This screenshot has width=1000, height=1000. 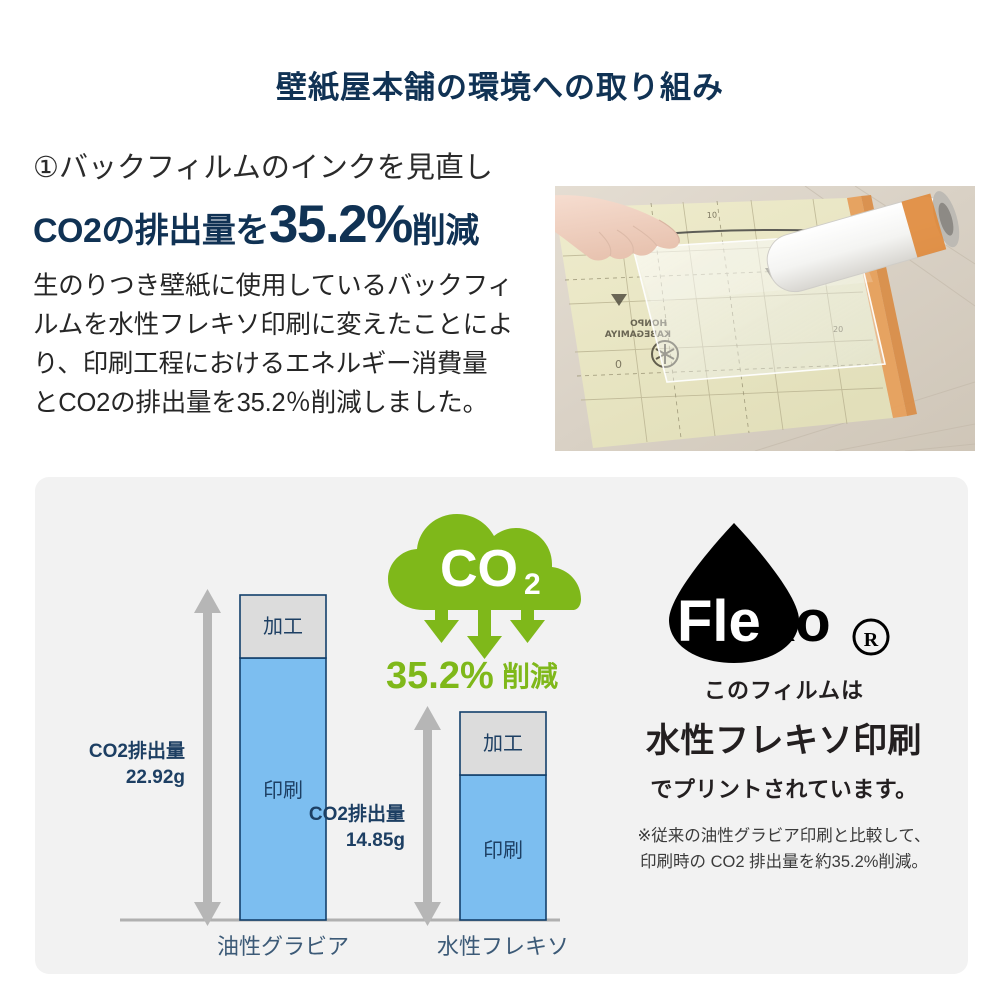 I want to click on bar2-measure-title: CO2排出量, so click(x=357, y=813).